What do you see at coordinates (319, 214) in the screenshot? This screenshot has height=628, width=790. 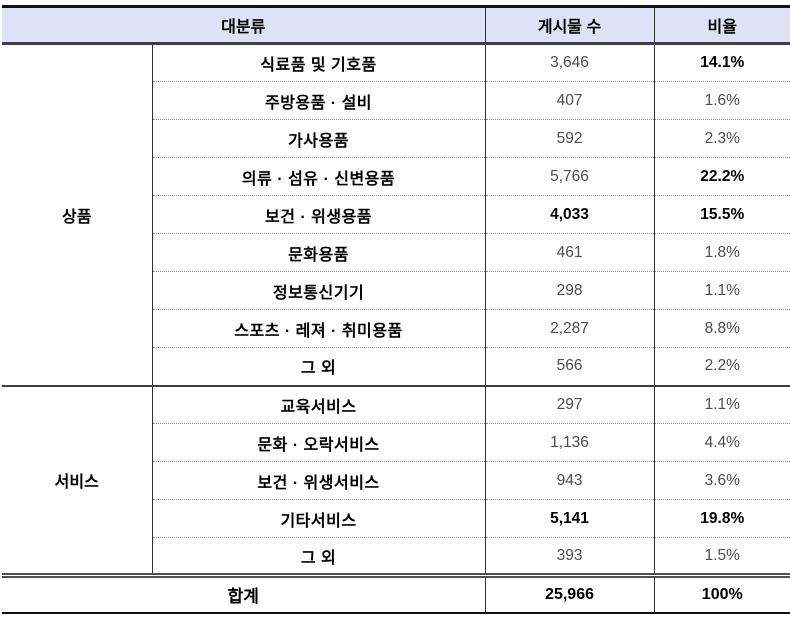 I see `subcategory-cell: 보건 · 위생용품` at bounding box center [319, 214].